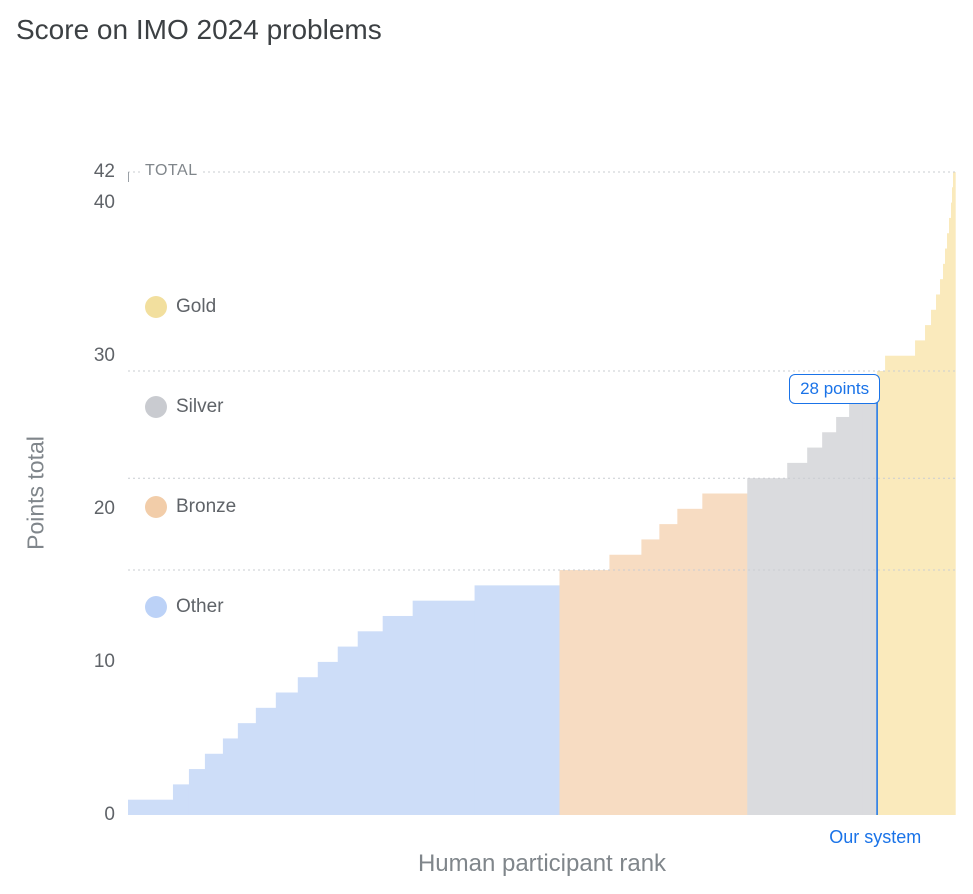  I want to click on legend-label: Gold, so click(196, 306).